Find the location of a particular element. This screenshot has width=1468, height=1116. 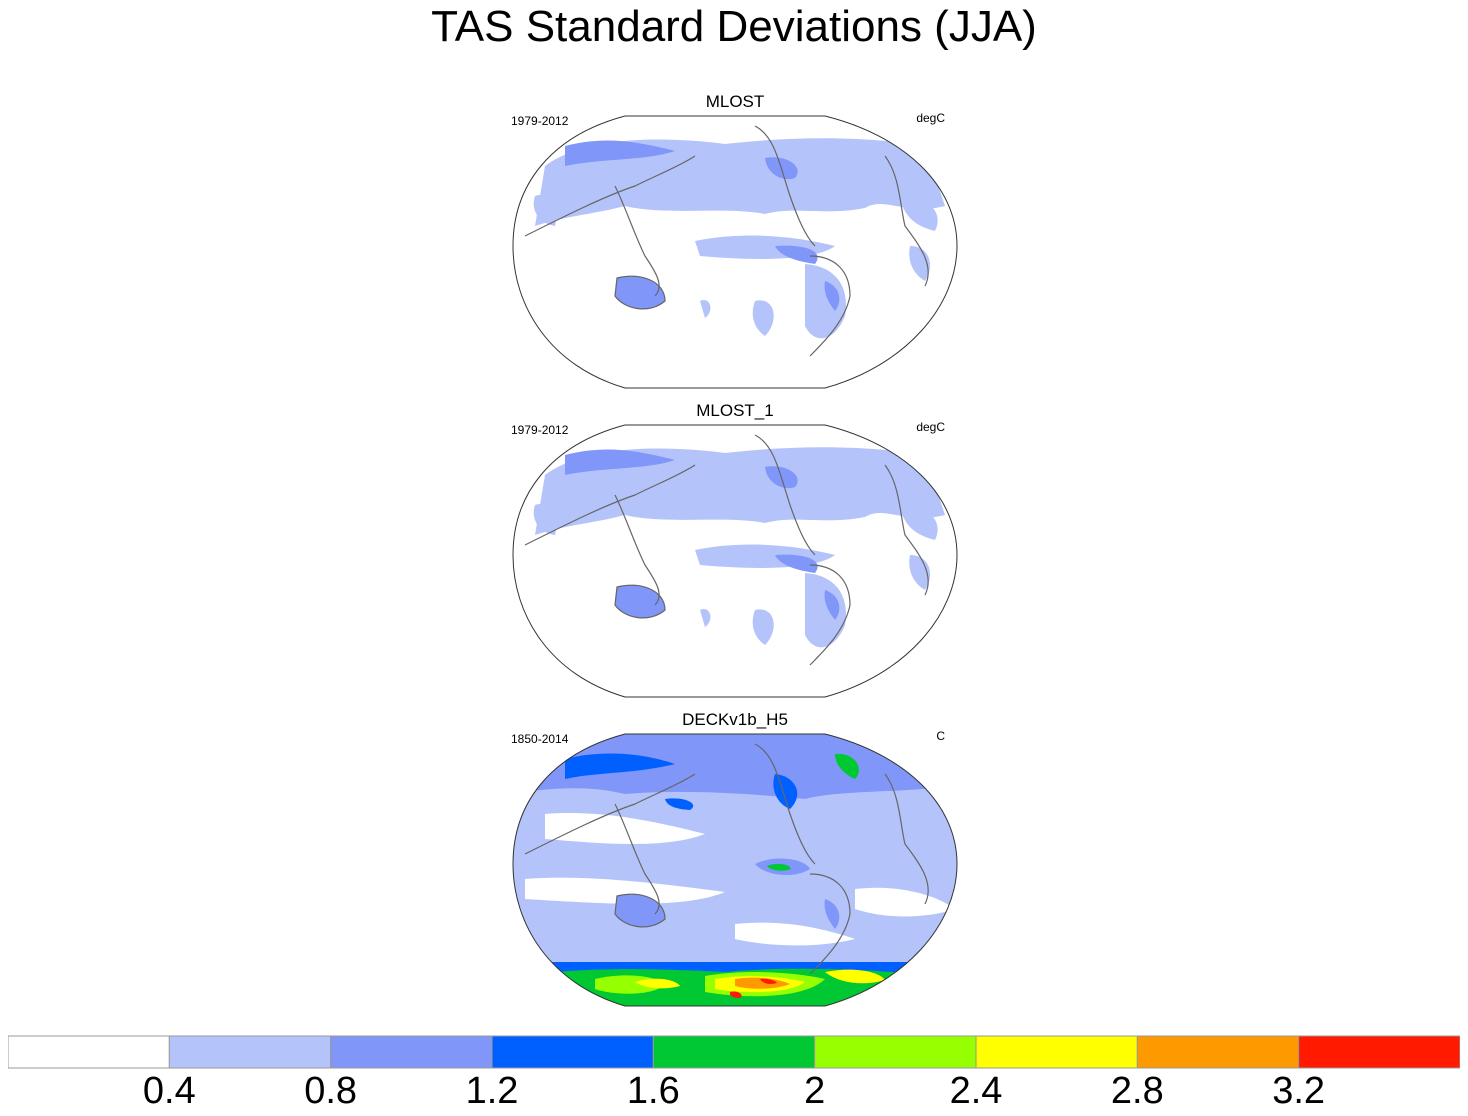

map-panel-mlost: MLOST 1979-2012 degC is located at coordinates (735, 244).